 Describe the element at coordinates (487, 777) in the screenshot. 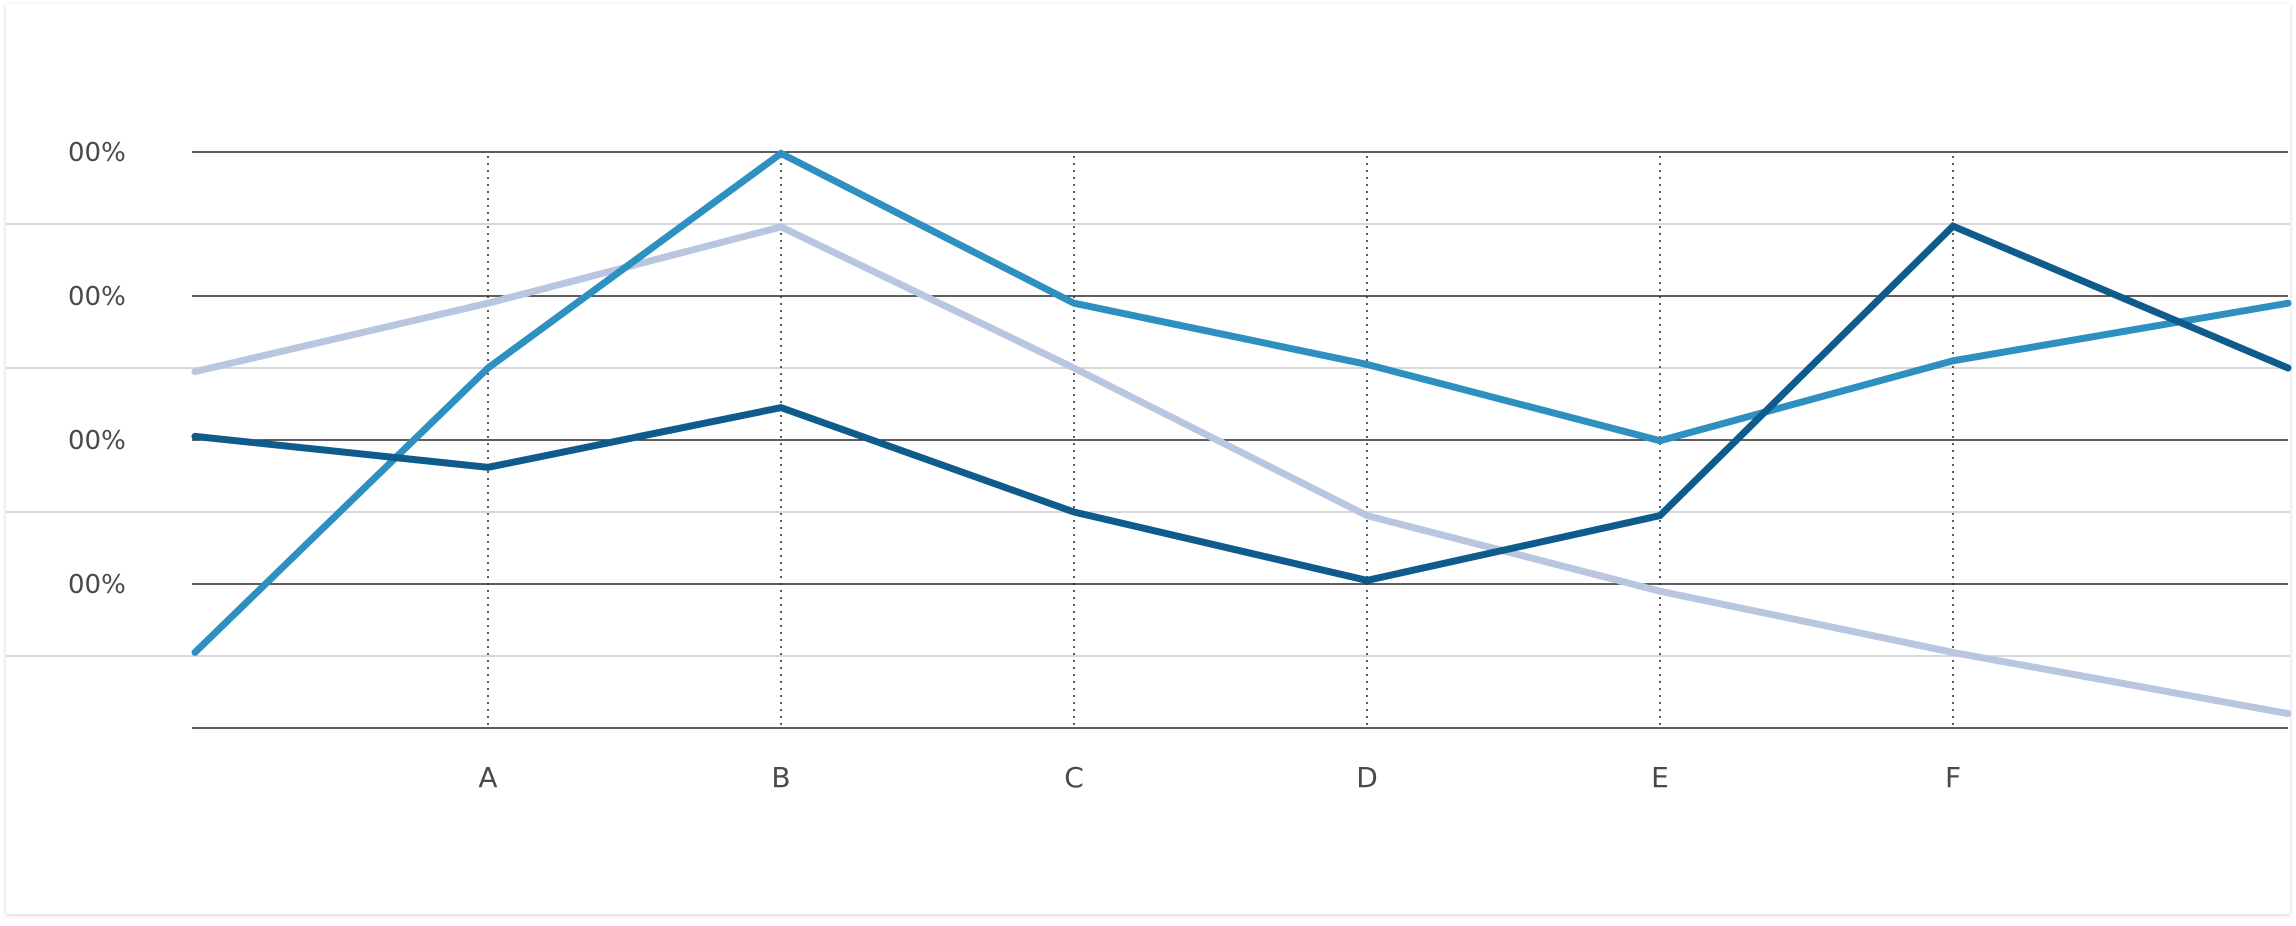

I see `x-tick-label-a: A` at that location.